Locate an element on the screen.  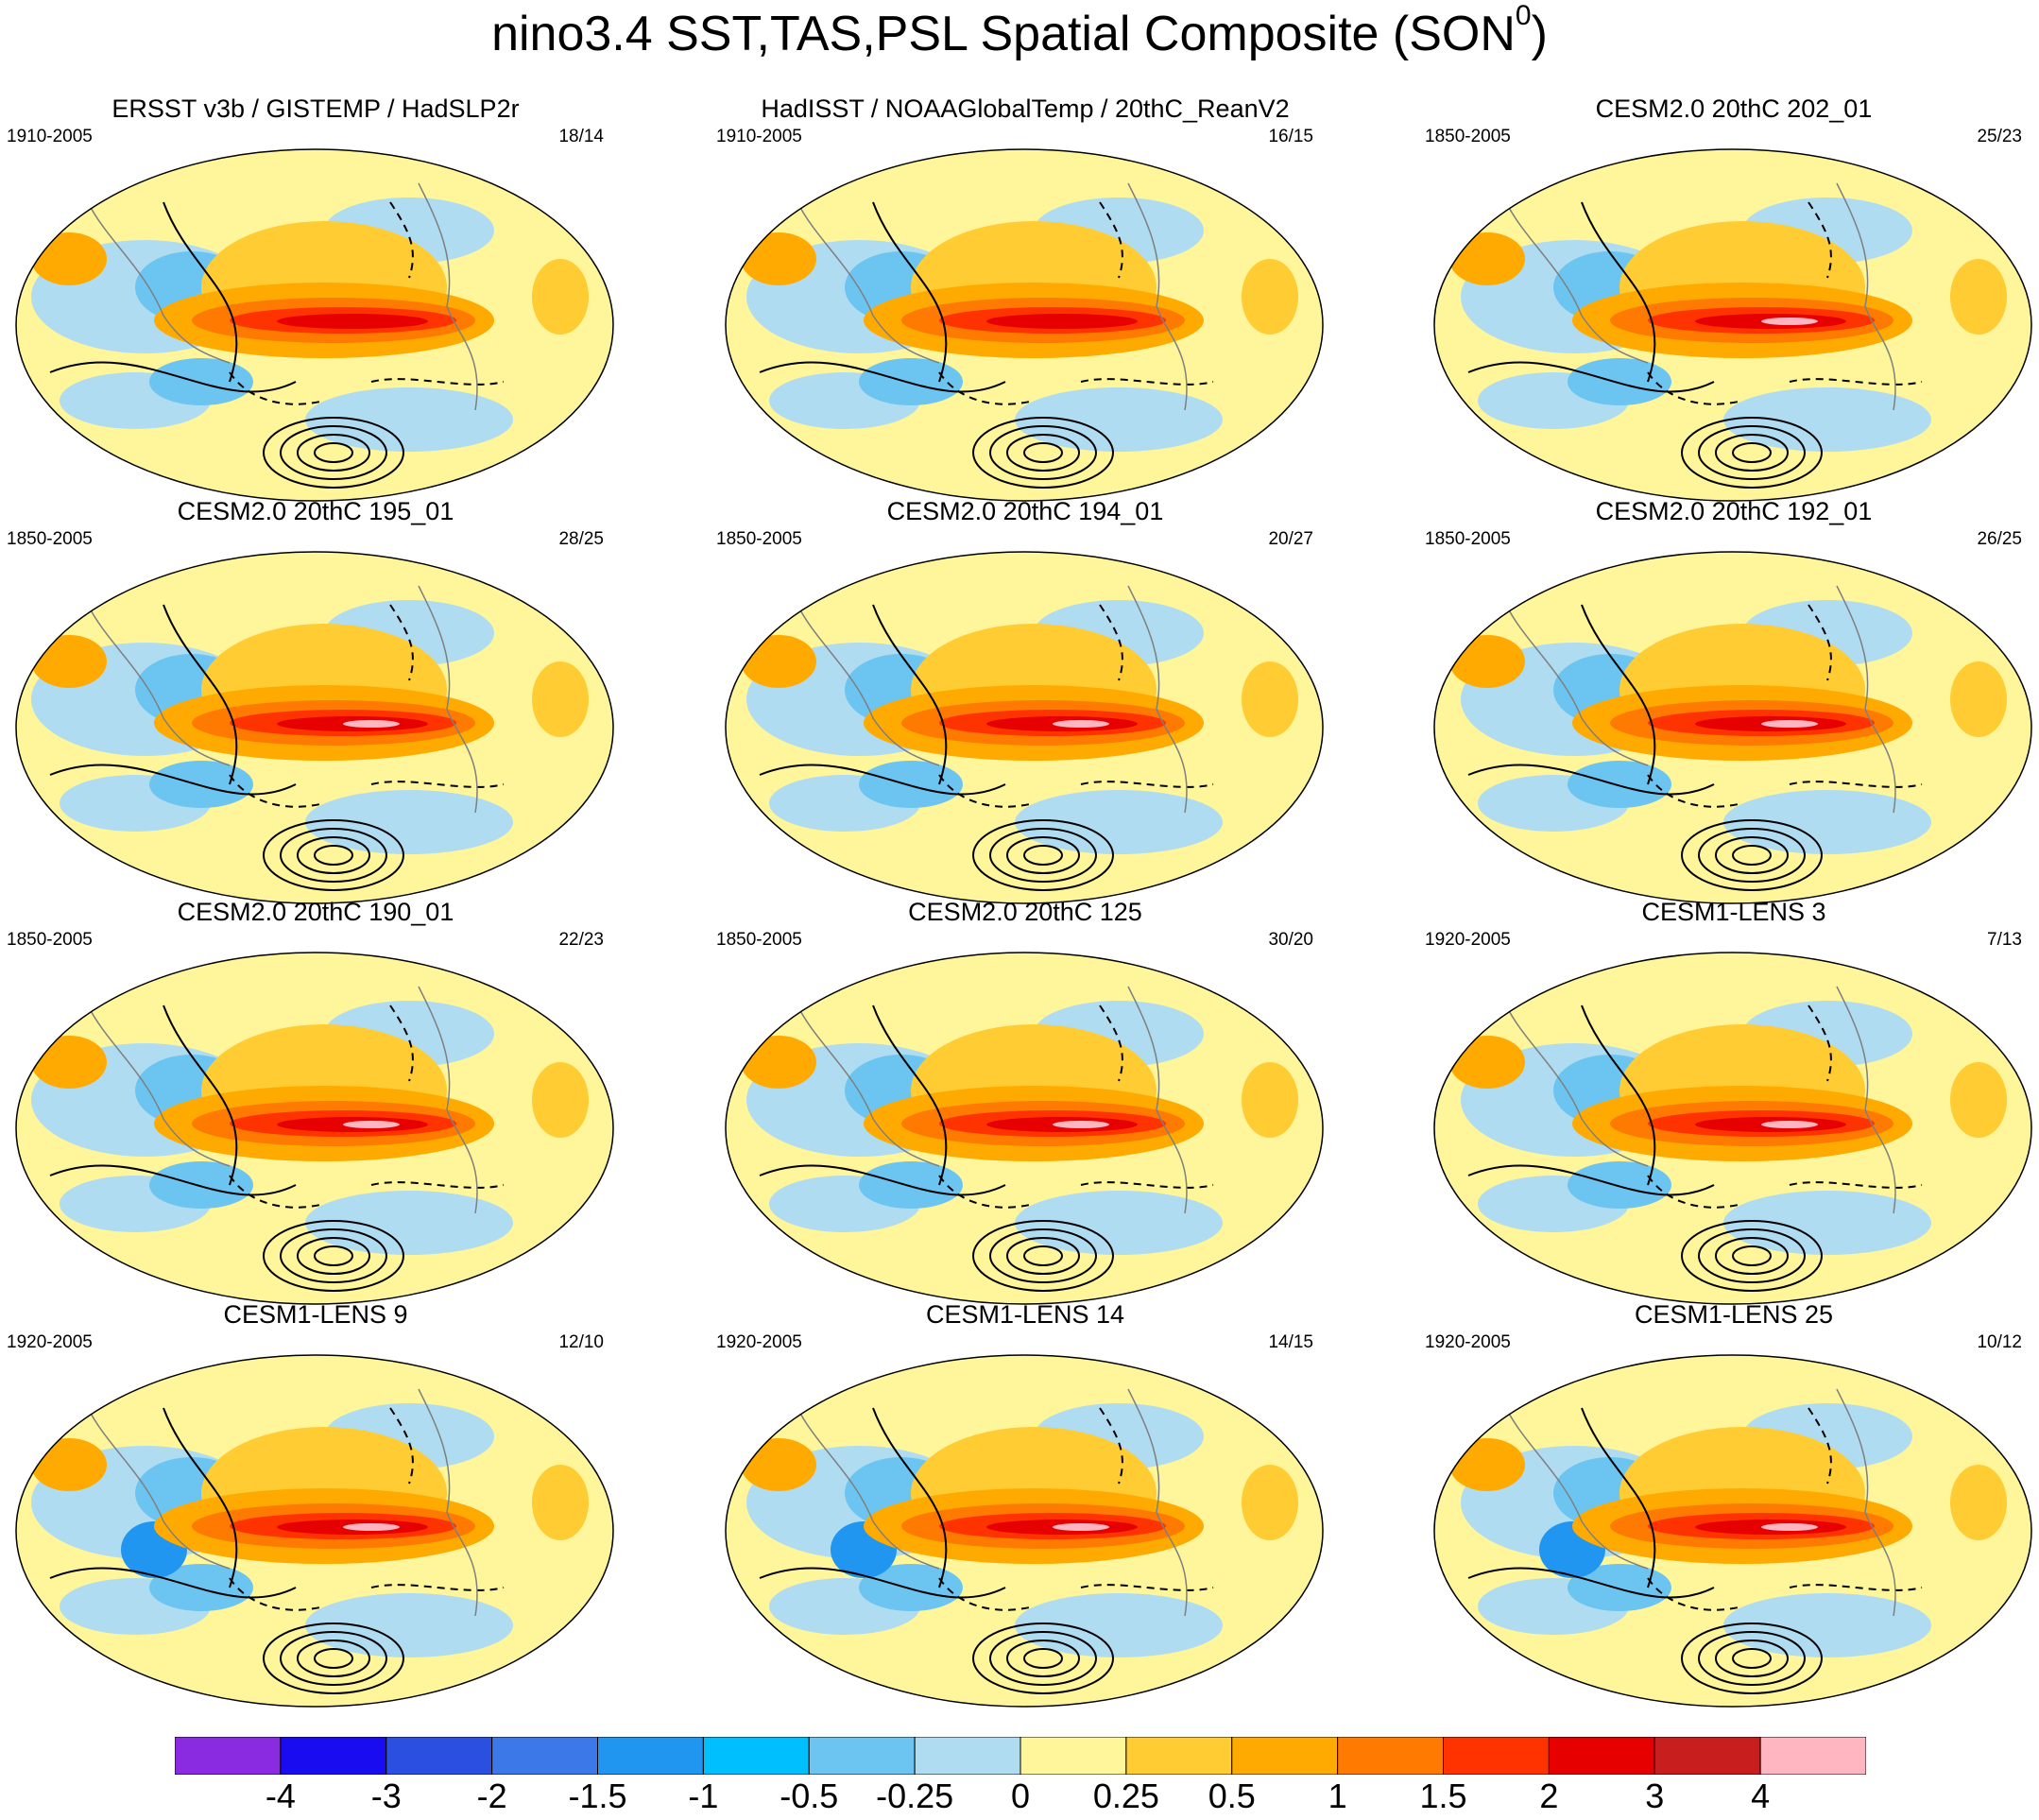
panel-title: CESM2.0 20thC 125 is located at coordinates (1025, 912).